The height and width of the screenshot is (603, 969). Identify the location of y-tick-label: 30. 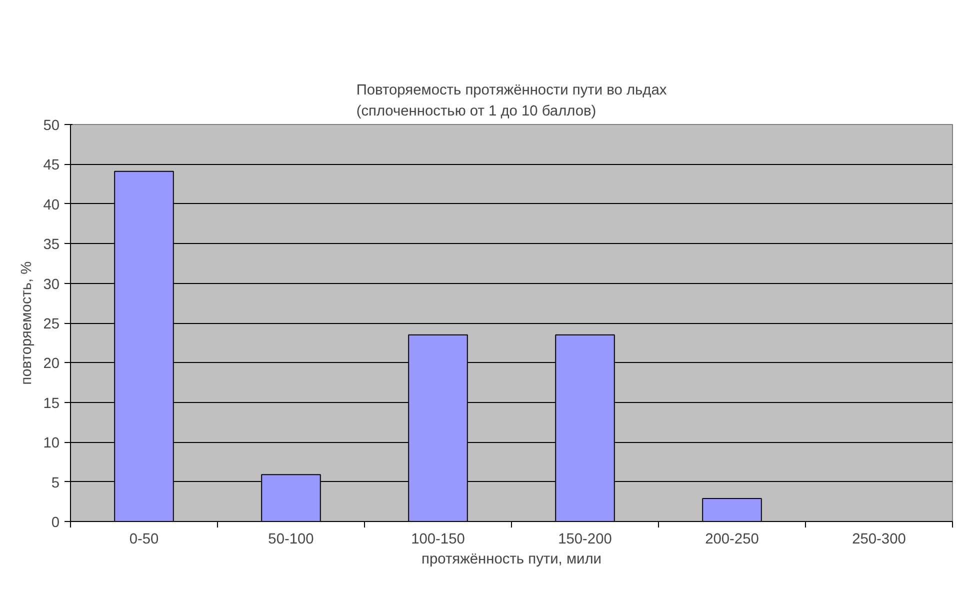
(51, 284).